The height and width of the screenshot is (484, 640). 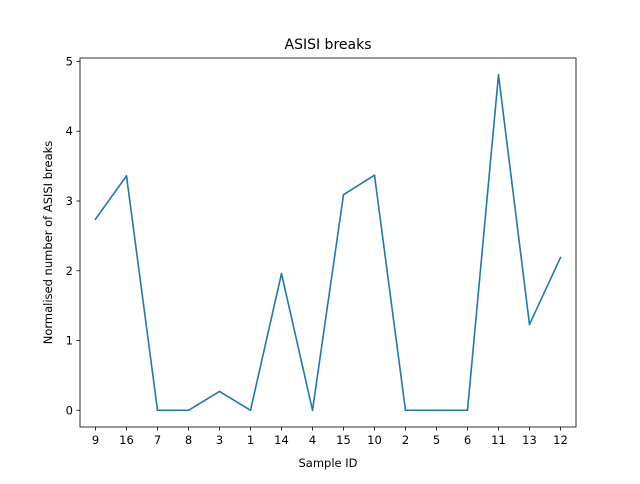 I want to click on x-tick-label: 11, so click(x=498, y=440).